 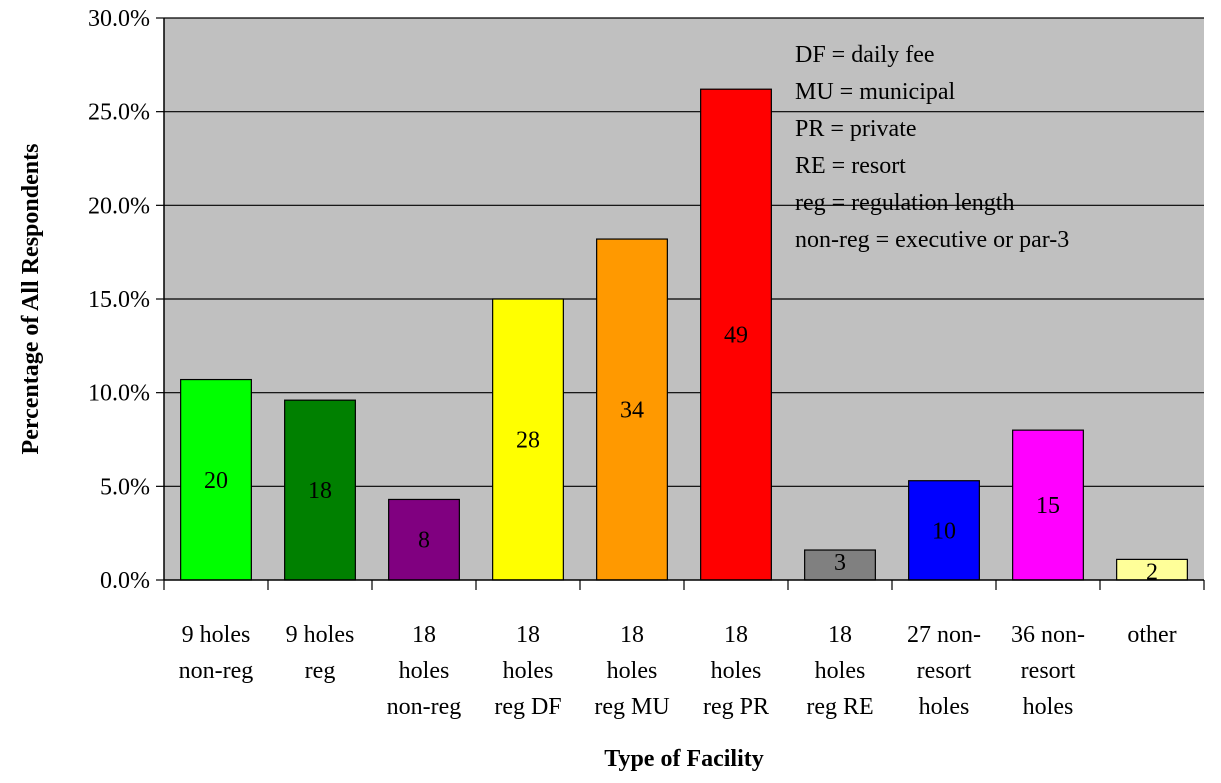 I want to click on data-label: 18, so click(x=320, y=491).